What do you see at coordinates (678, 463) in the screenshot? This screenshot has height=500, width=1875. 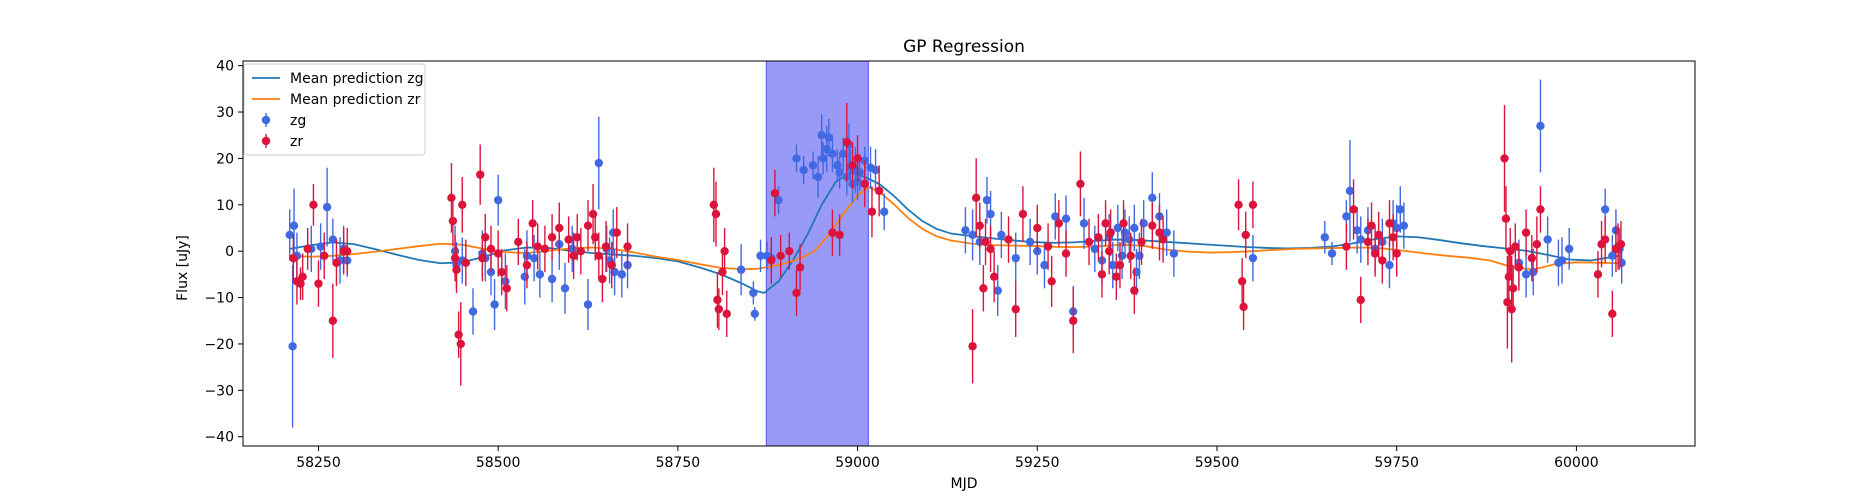 I see `x-tick-label: 58750` at bounding box center [678, 463].